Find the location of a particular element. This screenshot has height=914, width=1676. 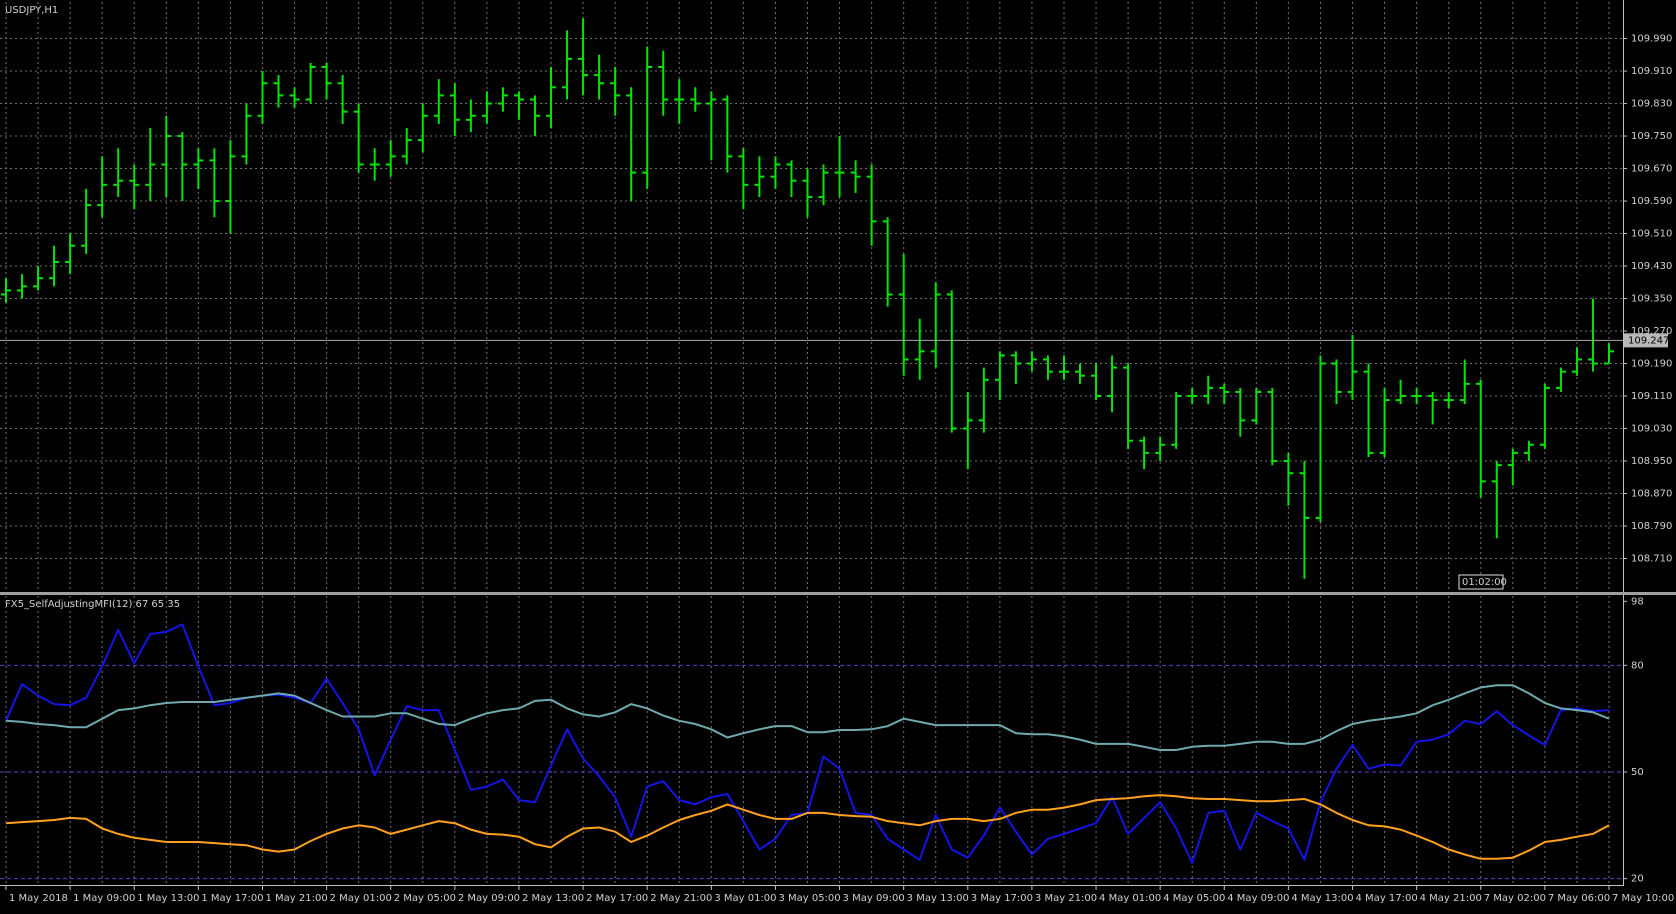

y-tick-label: 109.830 is located at coordinates (1651, 104).